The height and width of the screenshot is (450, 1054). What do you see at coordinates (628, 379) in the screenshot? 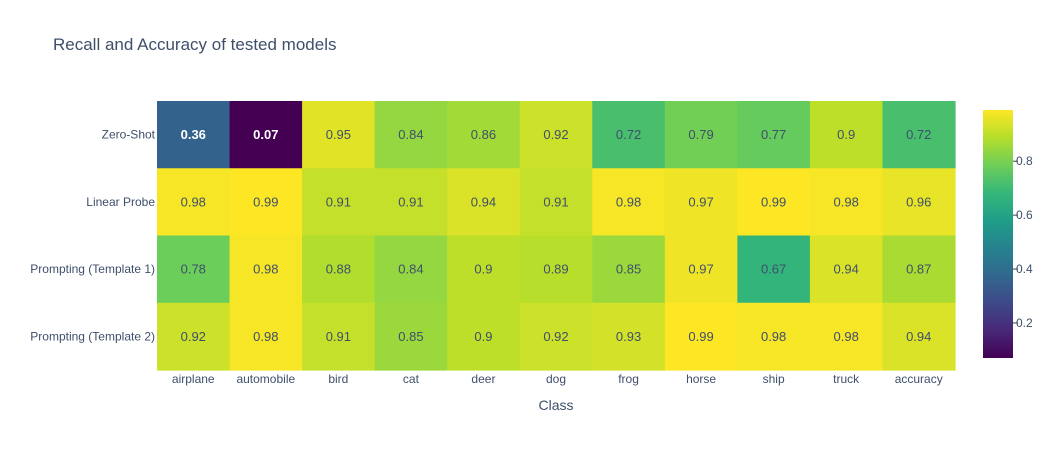
I see `x-tick-label: frog` at bounding box center [628, 379].